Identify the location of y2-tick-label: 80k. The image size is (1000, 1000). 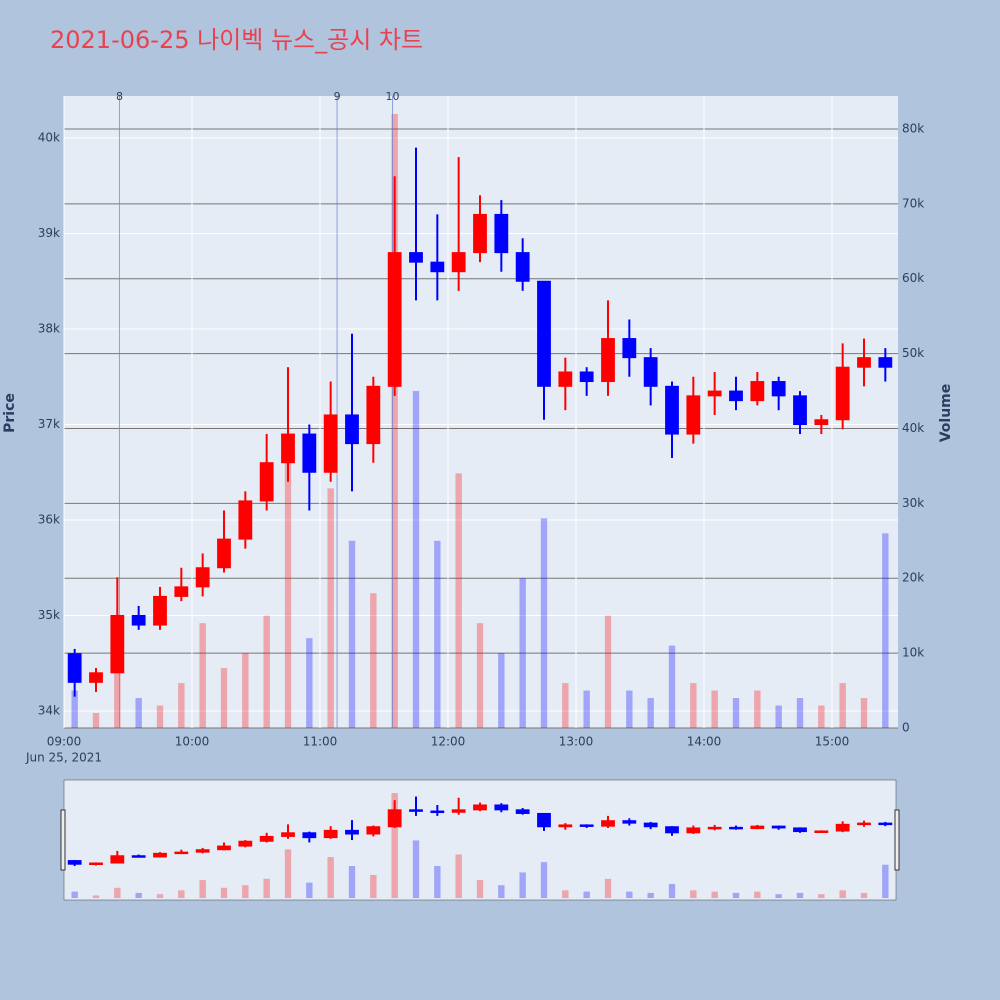
(913, 128).